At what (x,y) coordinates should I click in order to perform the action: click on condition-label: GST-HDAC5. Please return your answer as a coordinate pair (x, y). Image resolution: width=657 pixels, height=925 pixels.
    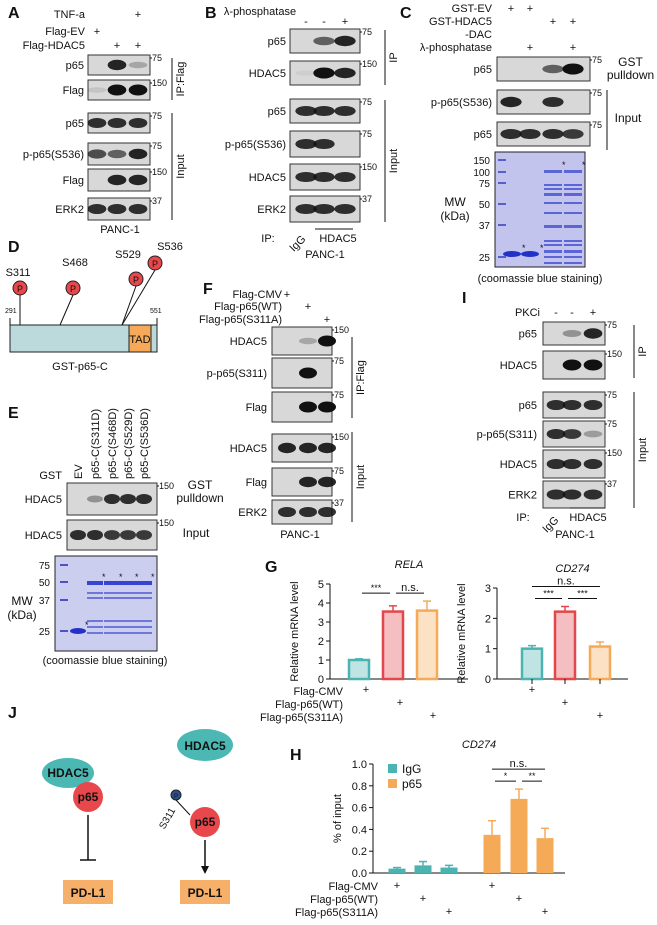
    Looking at the image, I should click on (460, 22).